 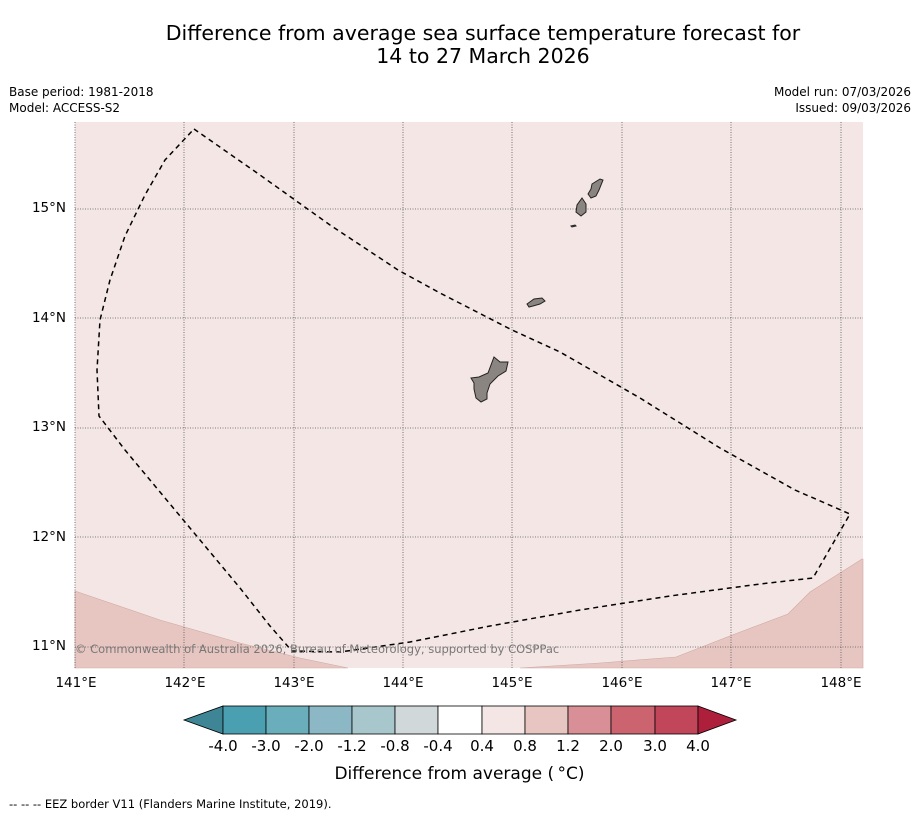 I want to click on colorbar-tick: 4.0, so click(x=698, y=746).